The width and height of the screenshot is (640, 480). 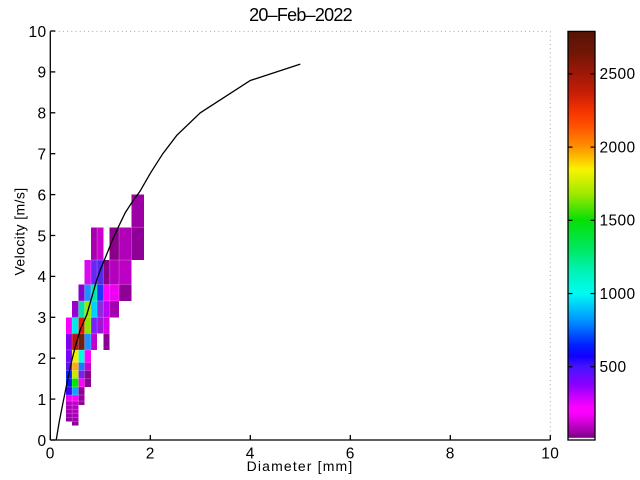 What do you see at coordinates (618, 147) in the screenshot?
I see `svg-text: 2000` at bounding box center [618, 147].